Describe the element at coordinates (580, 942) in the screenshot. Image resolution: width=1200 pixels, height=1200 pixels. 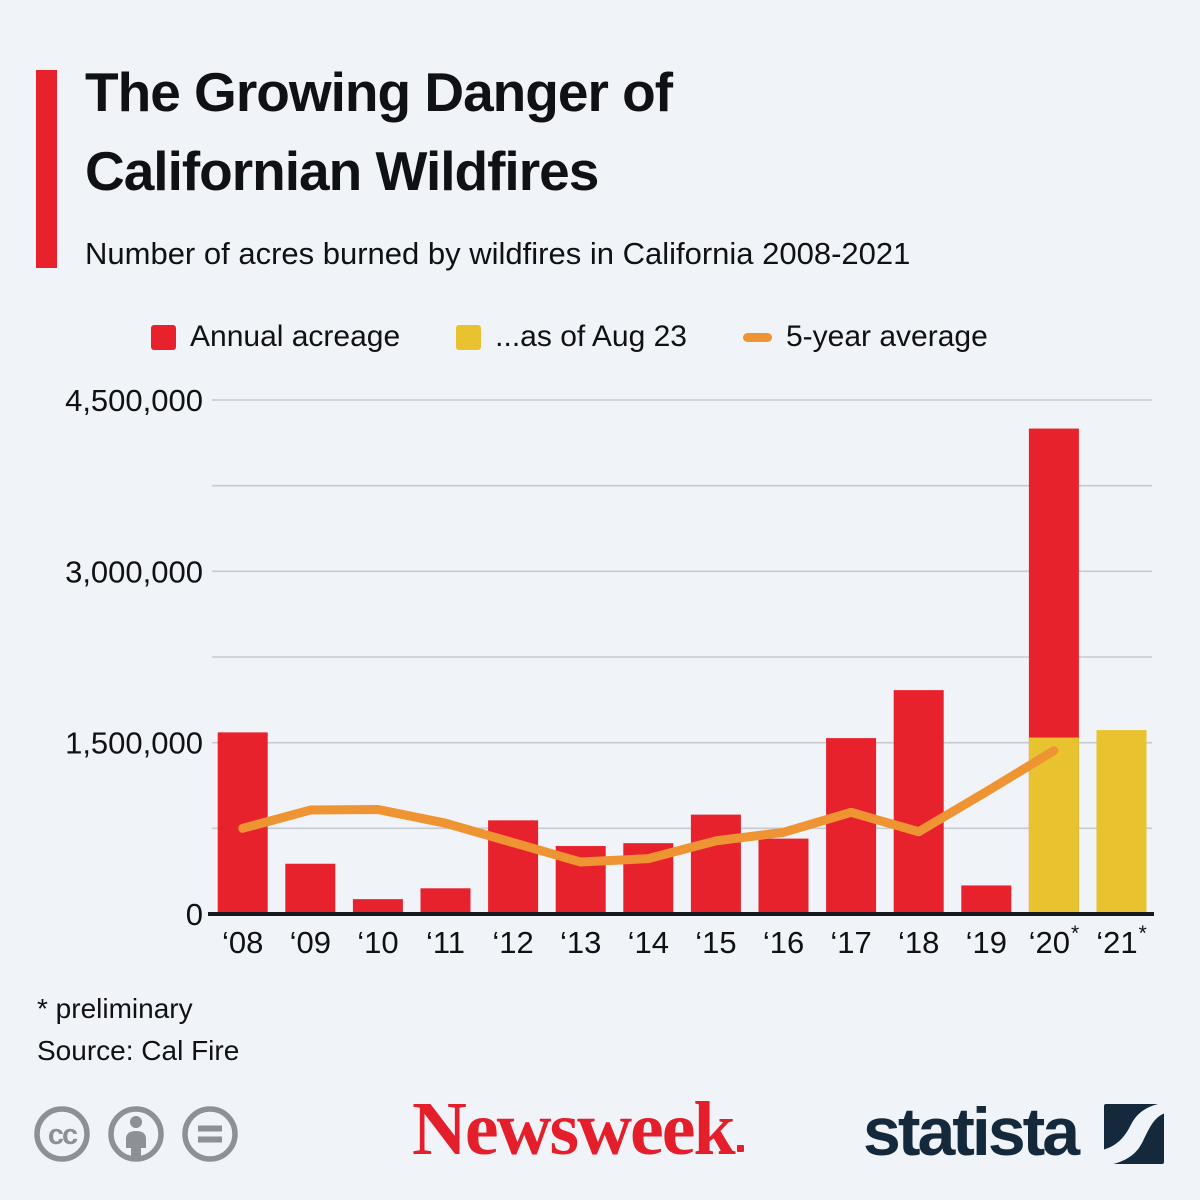
I see `x-axis-label-13: ‘13` at that location.